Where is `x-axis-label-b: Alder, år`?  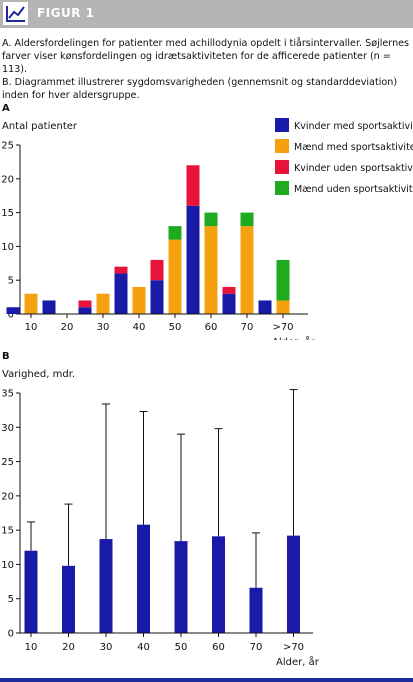 x-axis-label-b: Alder, år is located at coordinates (298, 661).